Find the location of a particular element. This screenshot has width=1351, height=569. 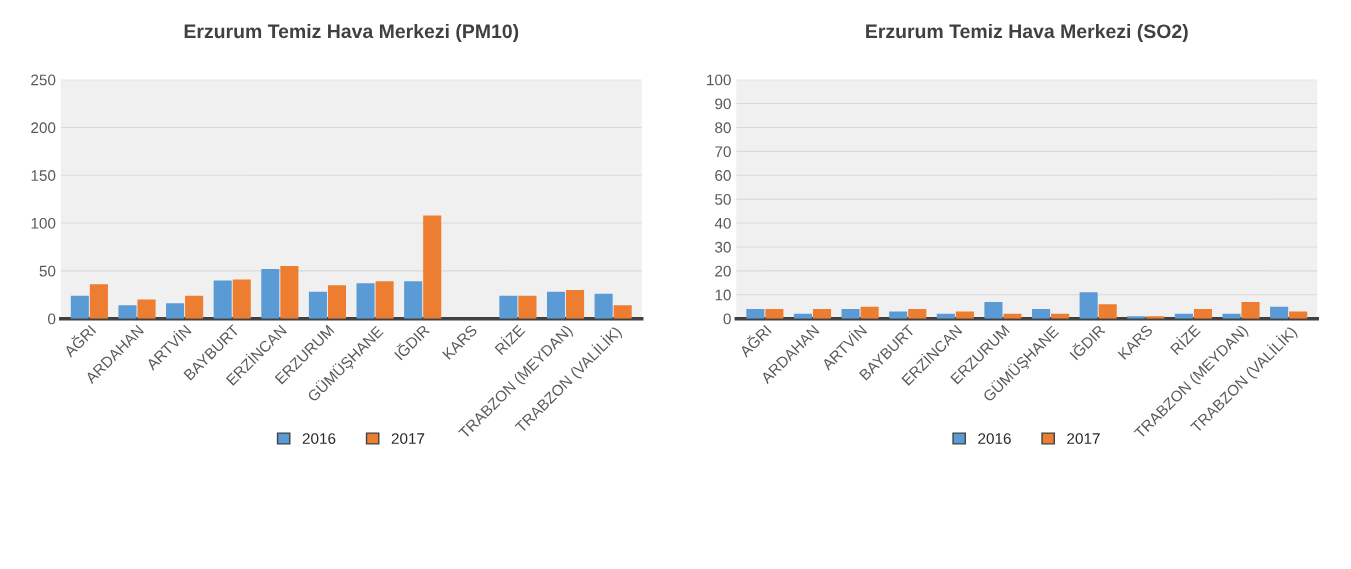

y-tick-label: 10 is located at coordinates (723, 295).